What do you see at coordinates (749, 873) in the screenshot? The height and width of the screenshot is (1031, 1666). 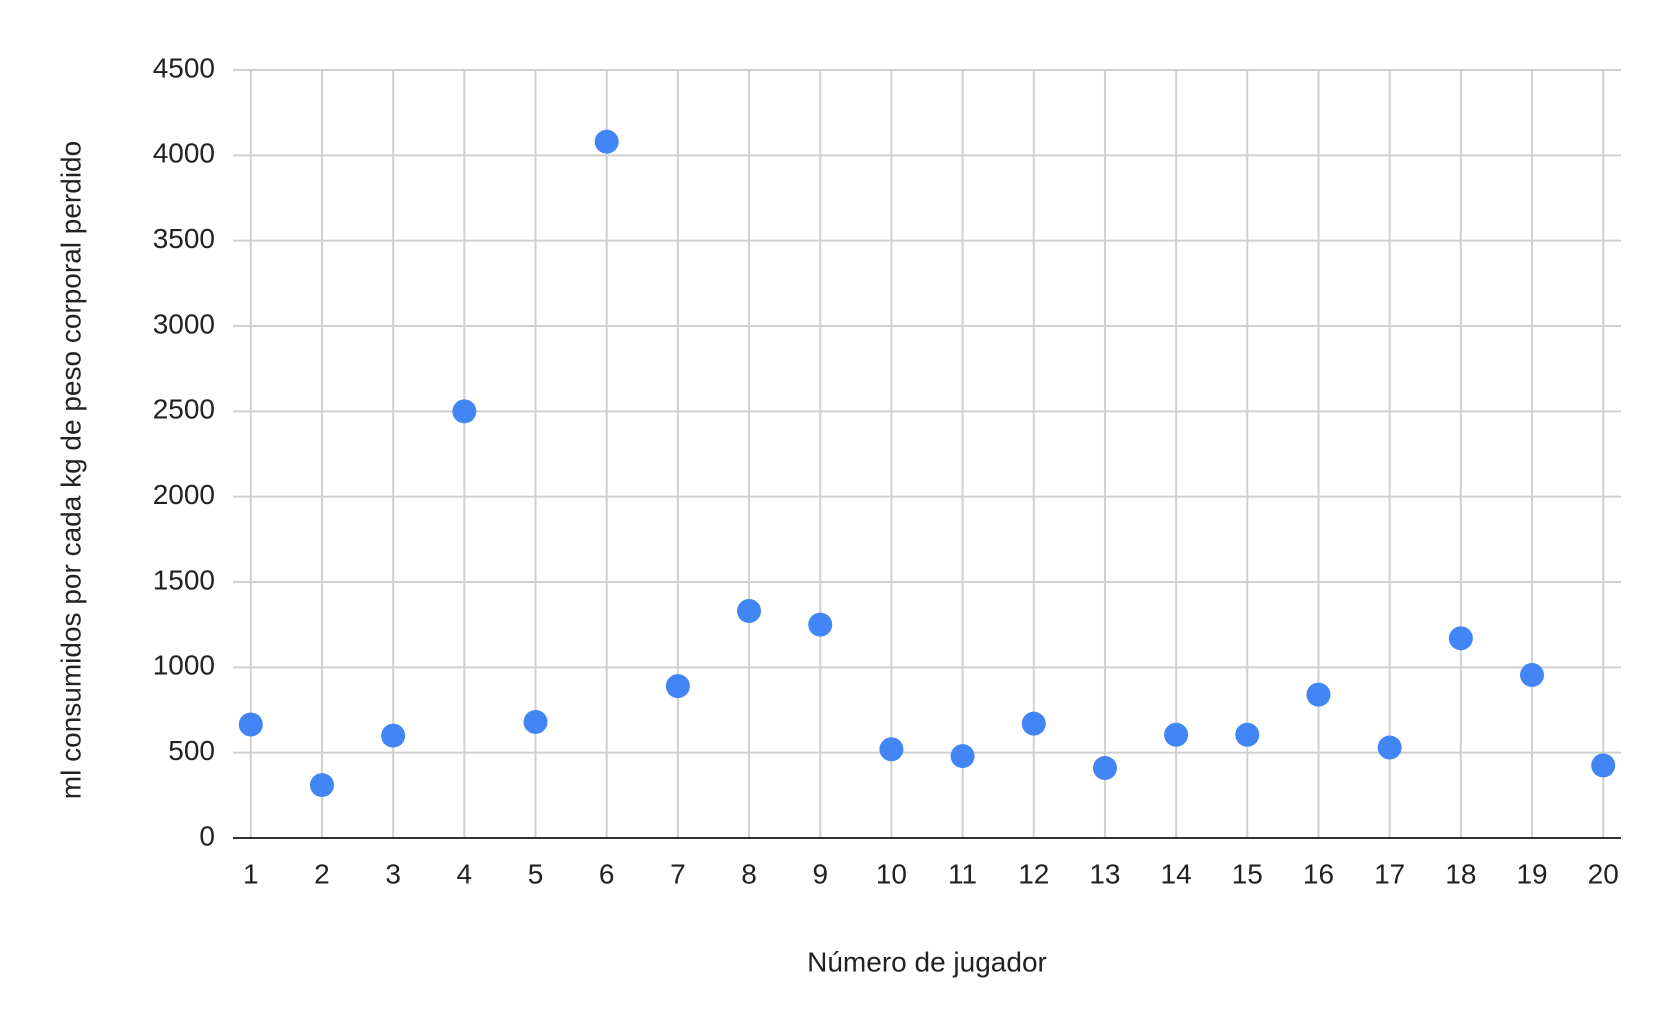 I see `x-tick-label: 8` at bounding box center [749, 873].